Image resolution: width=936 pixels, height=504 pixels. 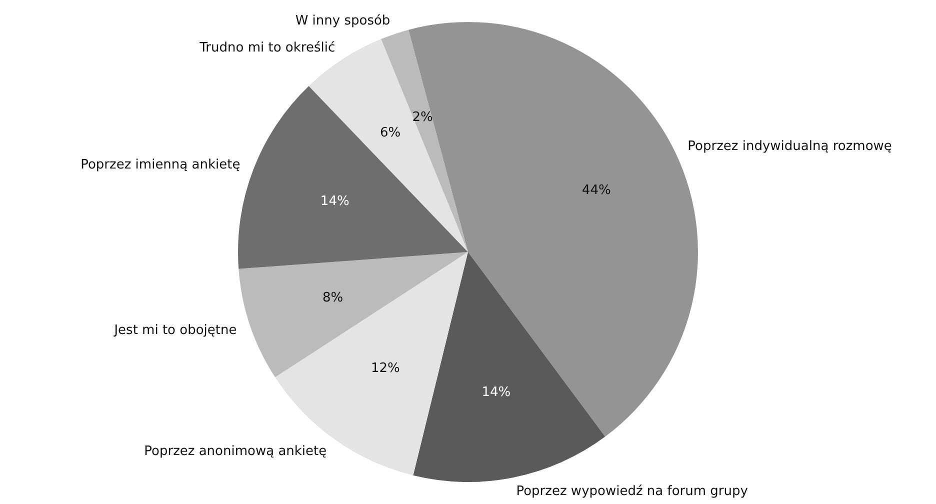 What do you see at coordinates (390, 132) in the screenshot?
I see `data-label: 6%` at bounding box center [390, 132].